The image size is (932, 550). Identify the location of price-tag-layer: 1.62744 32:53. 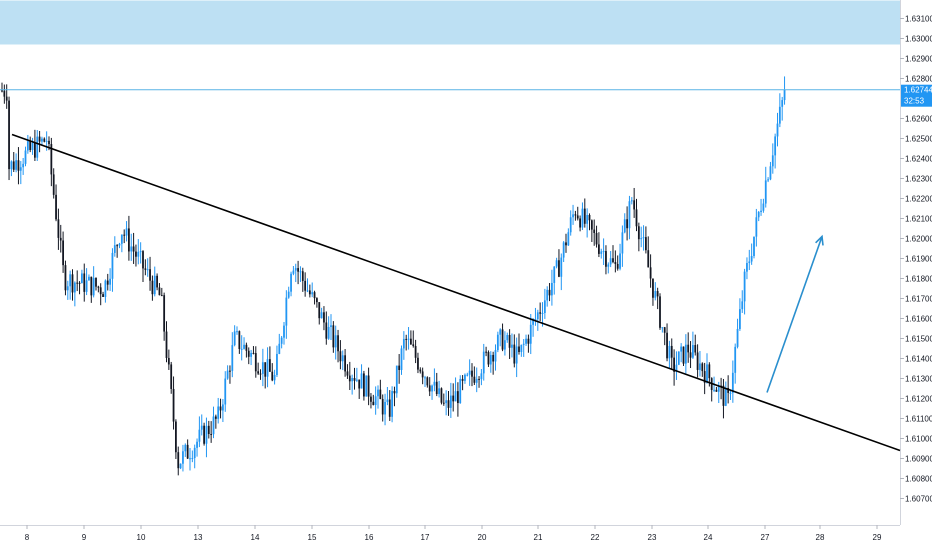
(916, 95).